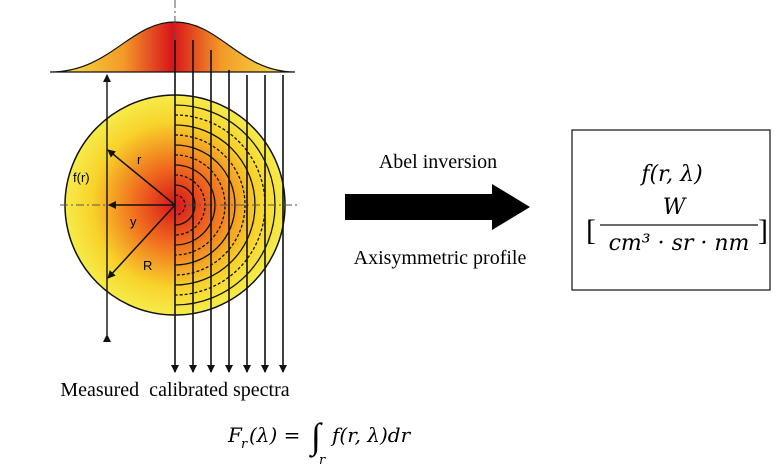 Image resolution: width=780 pixels, height=468 pixels. I want to click on result-numerator: W, so click(675, 207).